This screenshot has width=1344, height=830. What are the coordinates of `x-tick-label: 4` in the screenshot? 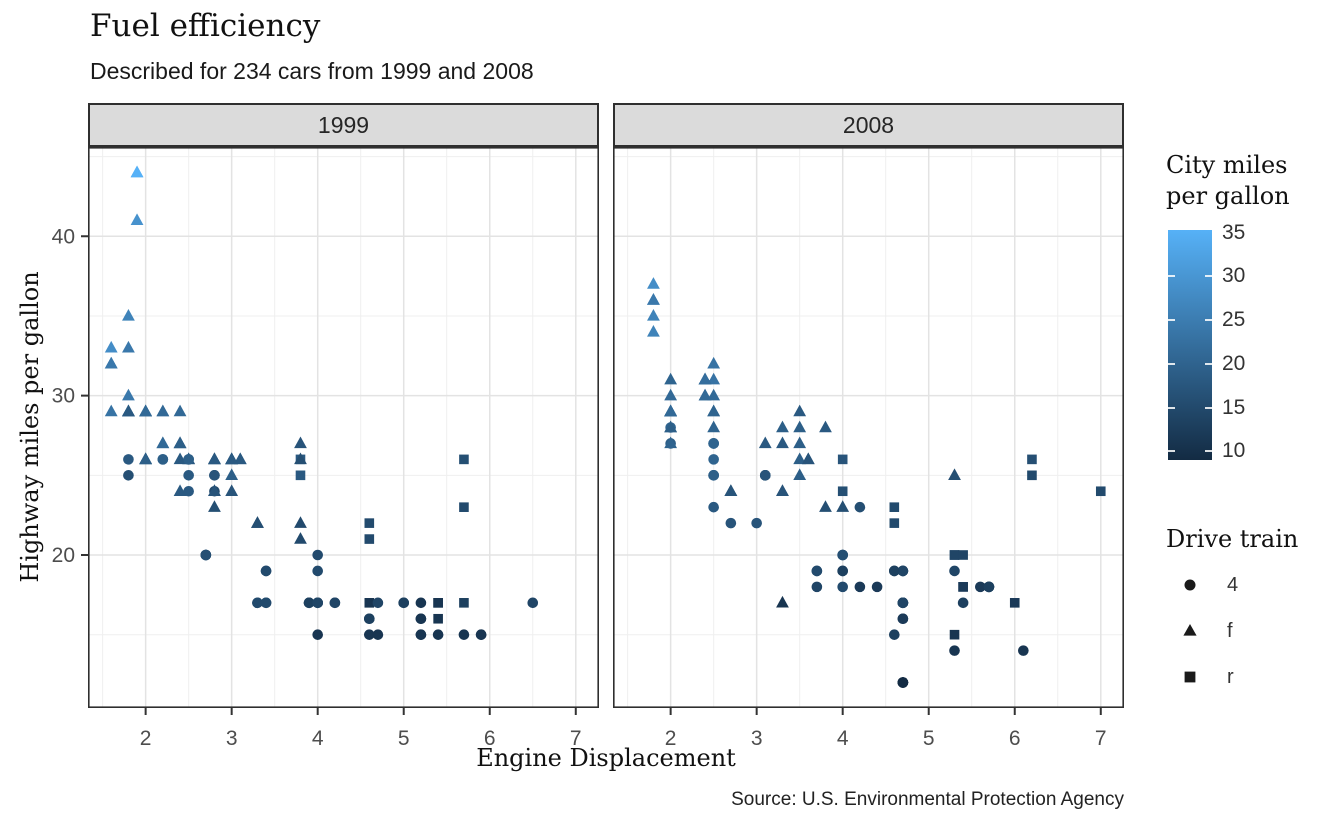 It's located at (318, 738).